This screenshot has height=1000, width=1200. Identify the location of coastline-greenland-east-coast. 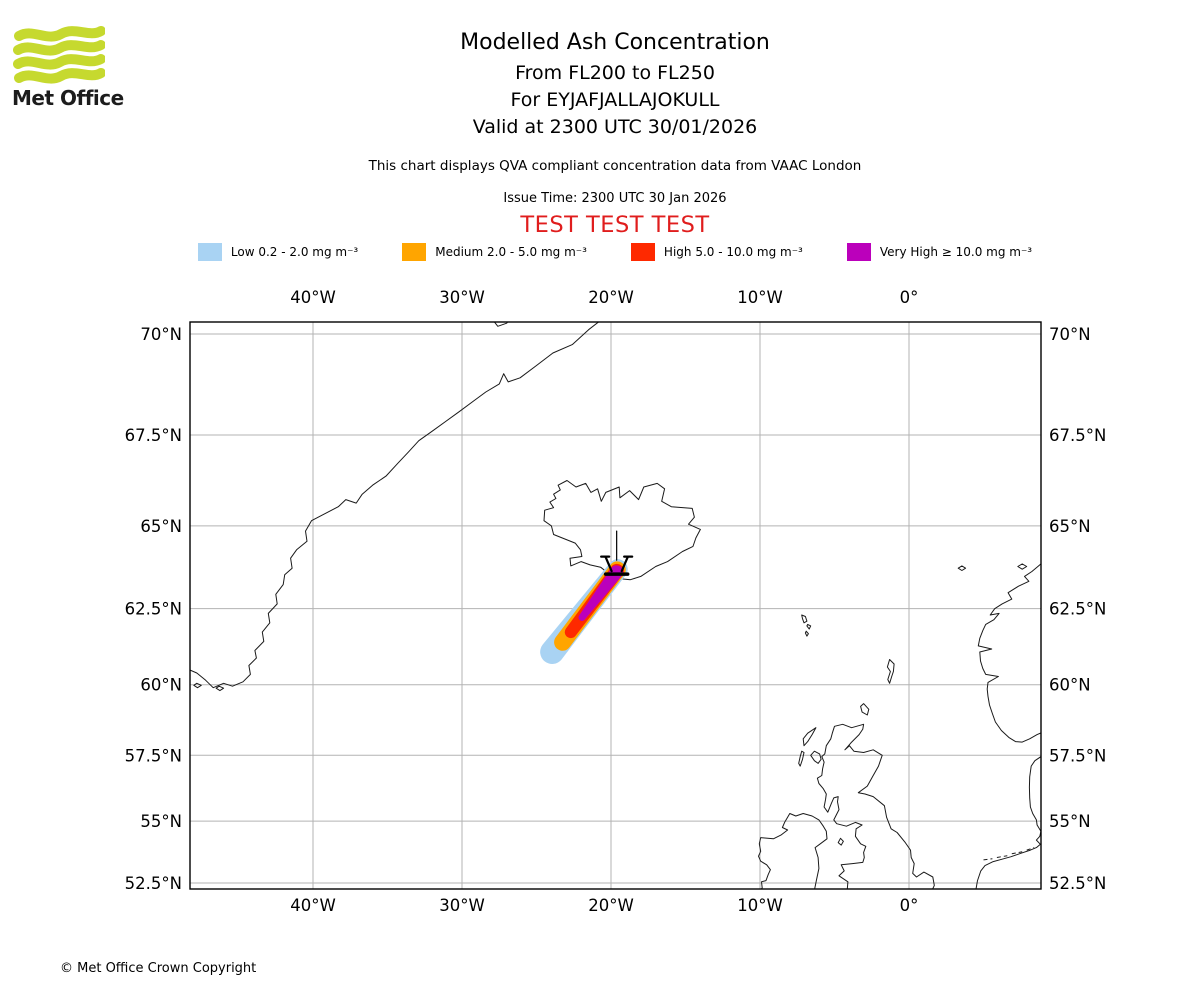
(395, 505).